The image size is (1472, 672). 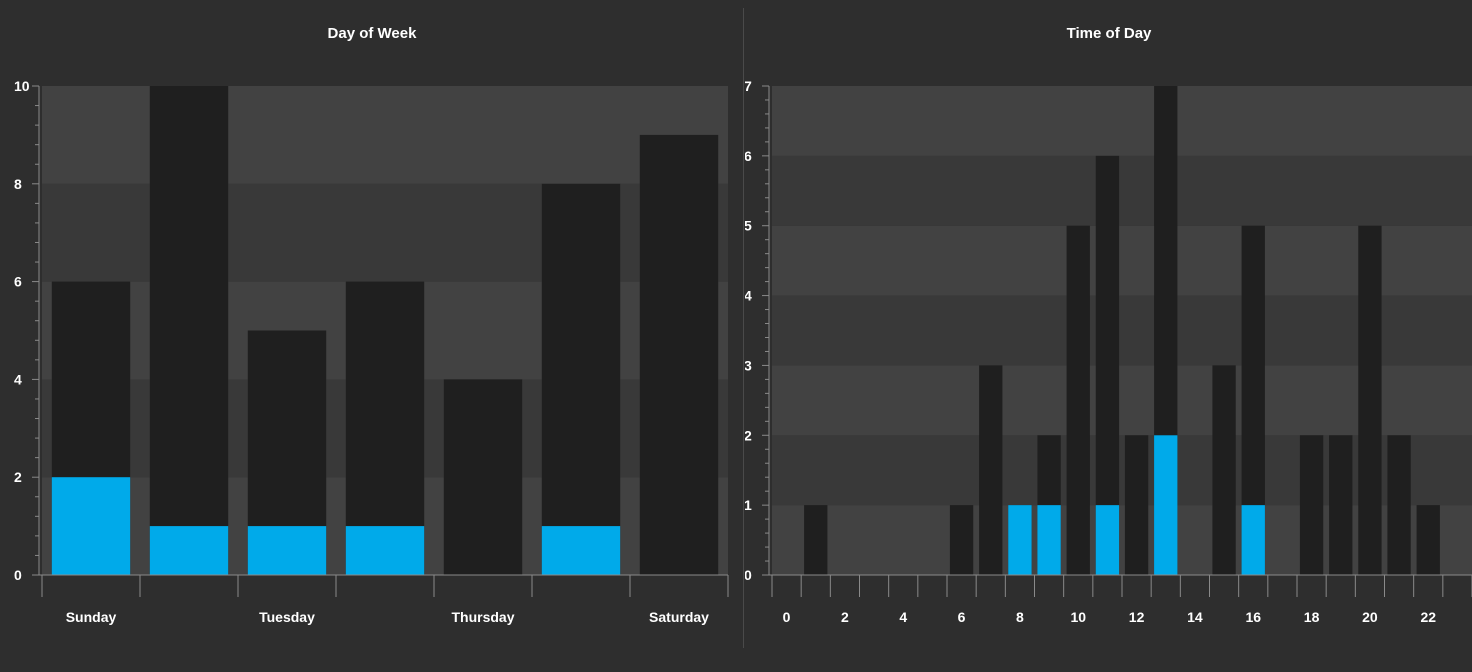 I want to click on x-tick-label: 8, so click(x=1020, y=617).